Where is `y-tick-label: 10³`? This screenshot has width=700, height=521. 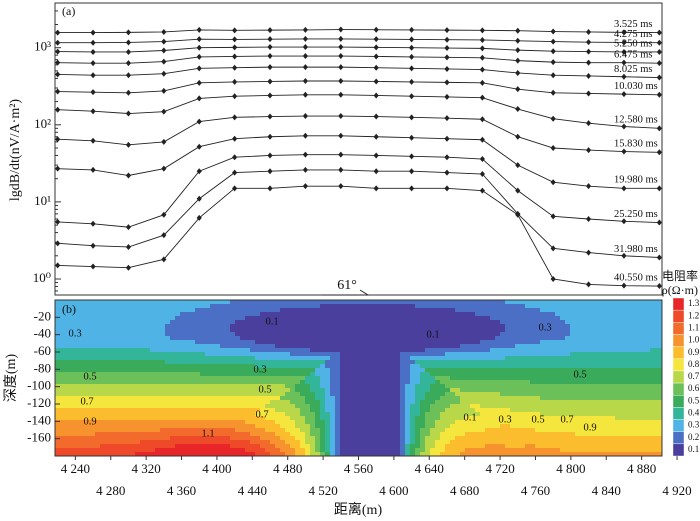 y-tick-label: 10³ is located at coordinates (42, 46).